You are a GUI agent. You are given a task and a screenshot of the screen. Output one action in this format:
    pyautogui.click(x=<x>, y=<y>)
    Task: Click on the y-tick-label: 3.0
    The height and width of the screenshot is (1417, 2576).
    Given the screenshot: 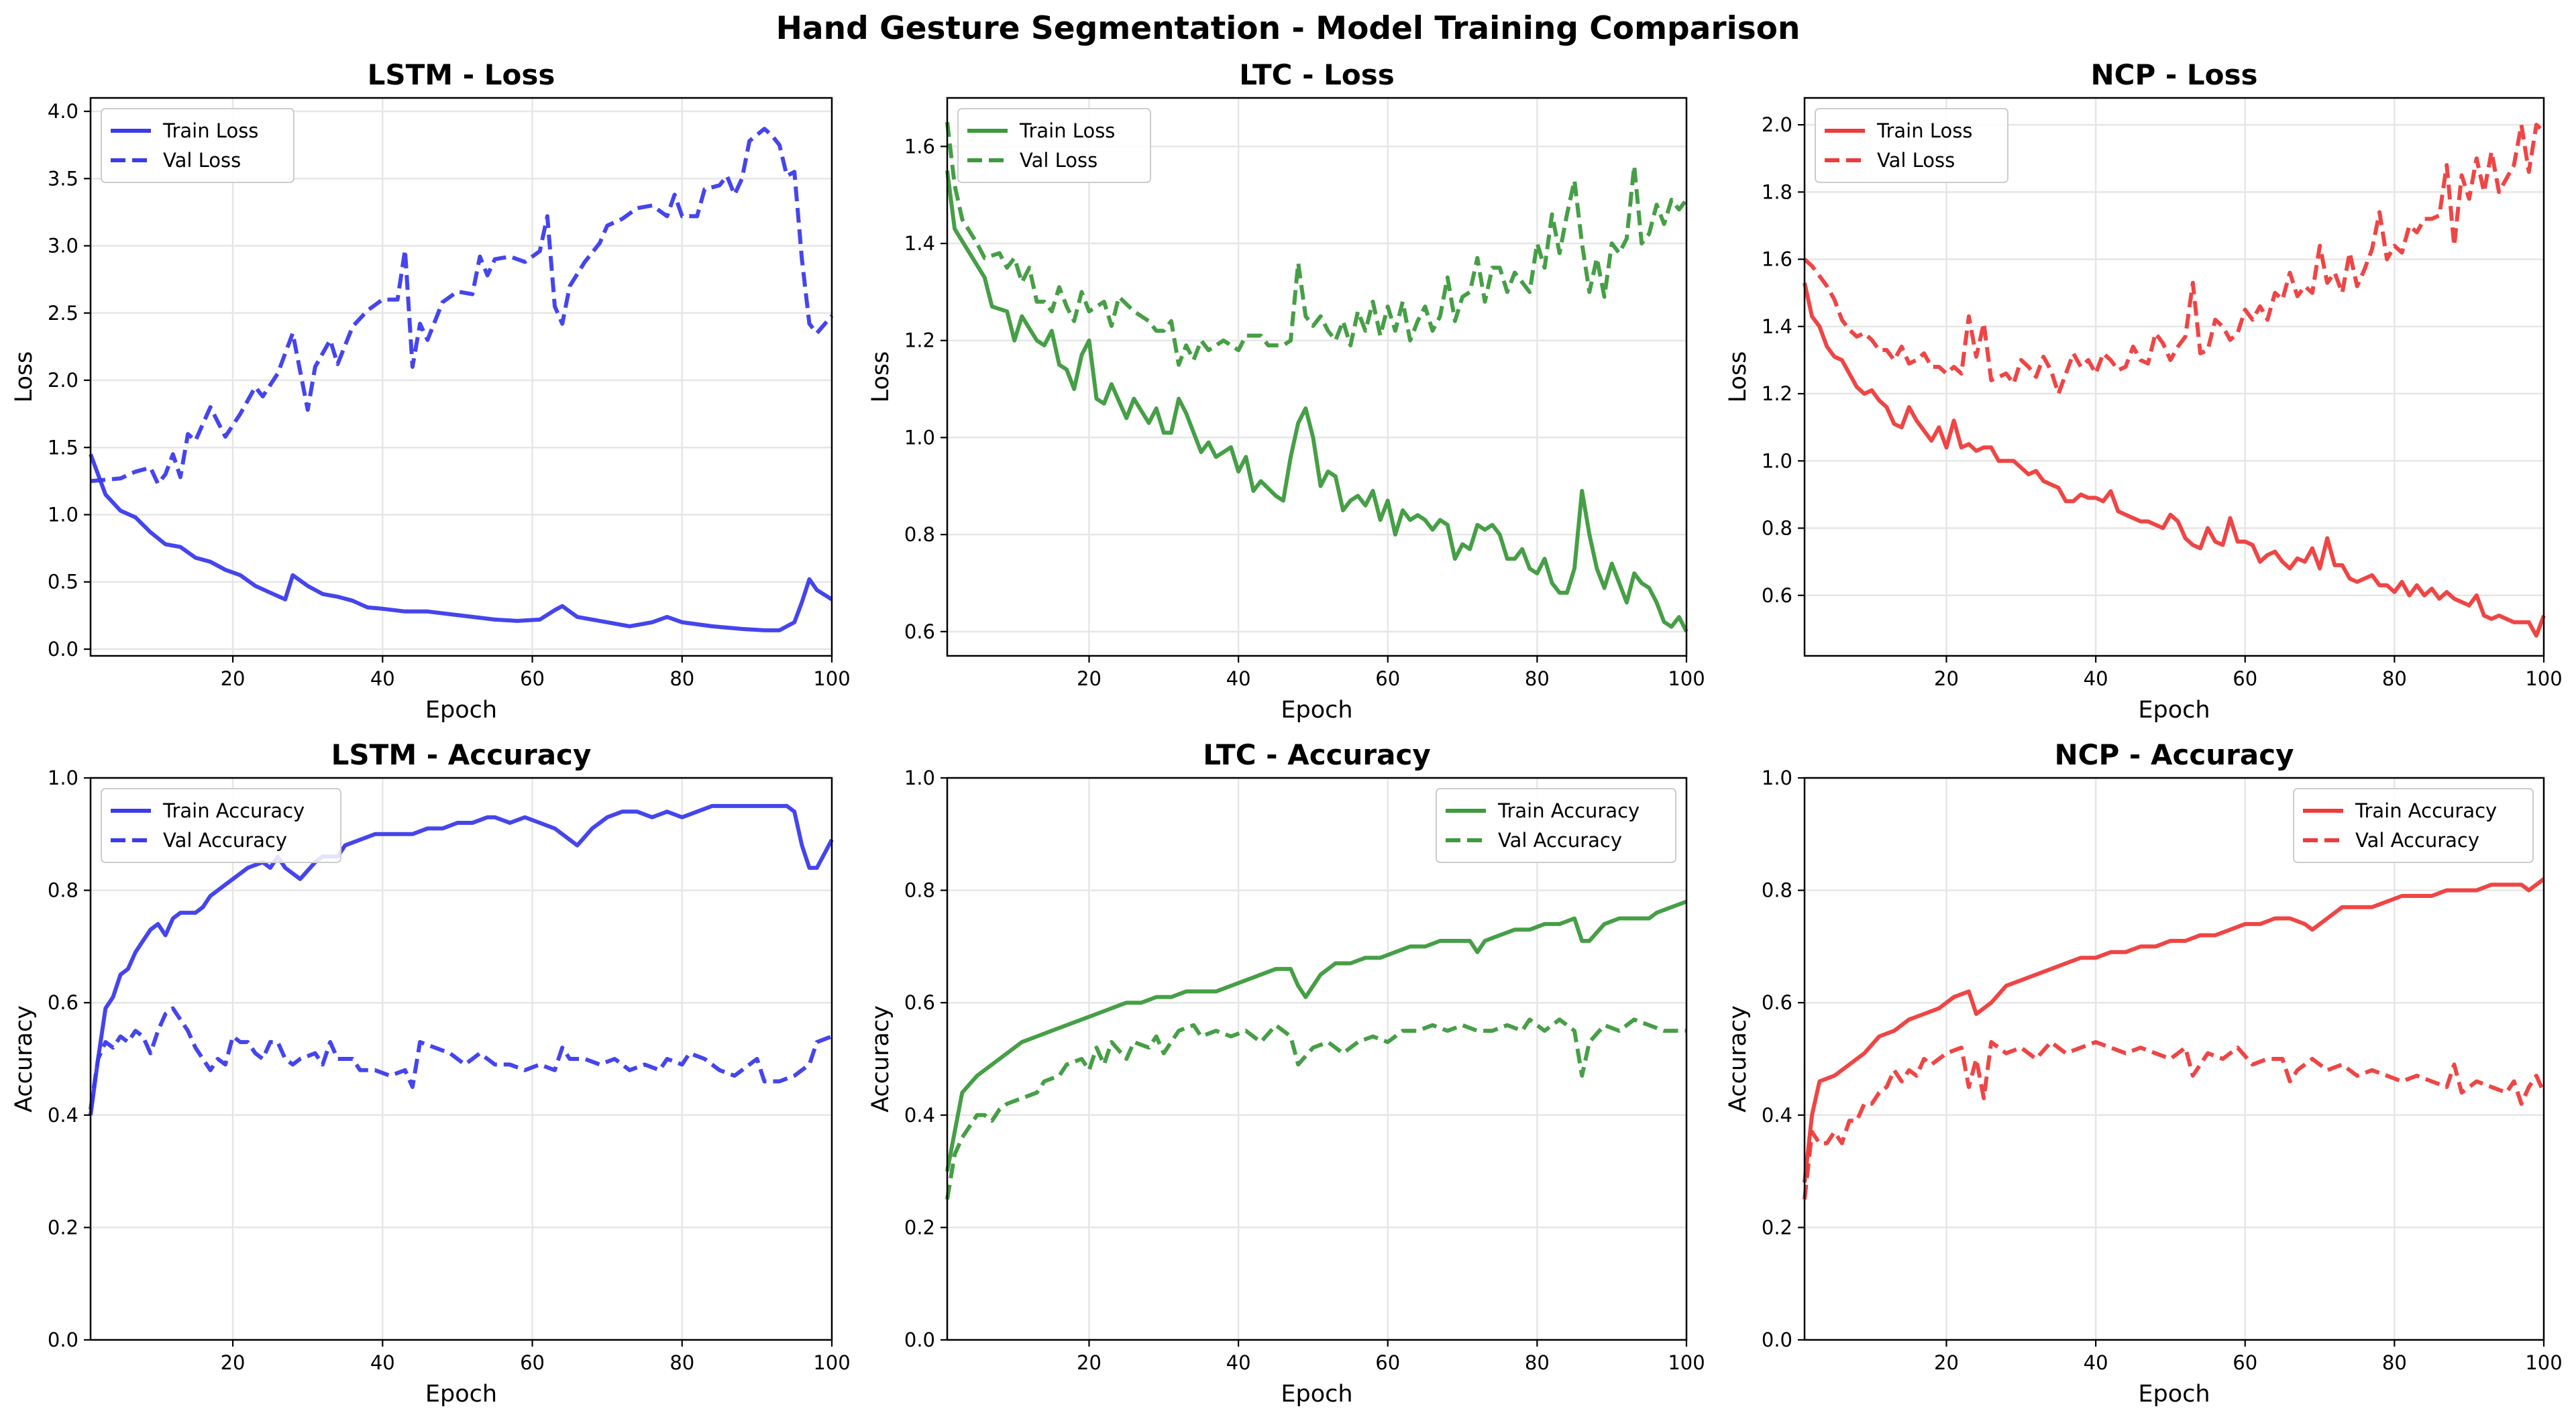 What is the action you would take?
    pyautogui.click(x=63, y=246)
    